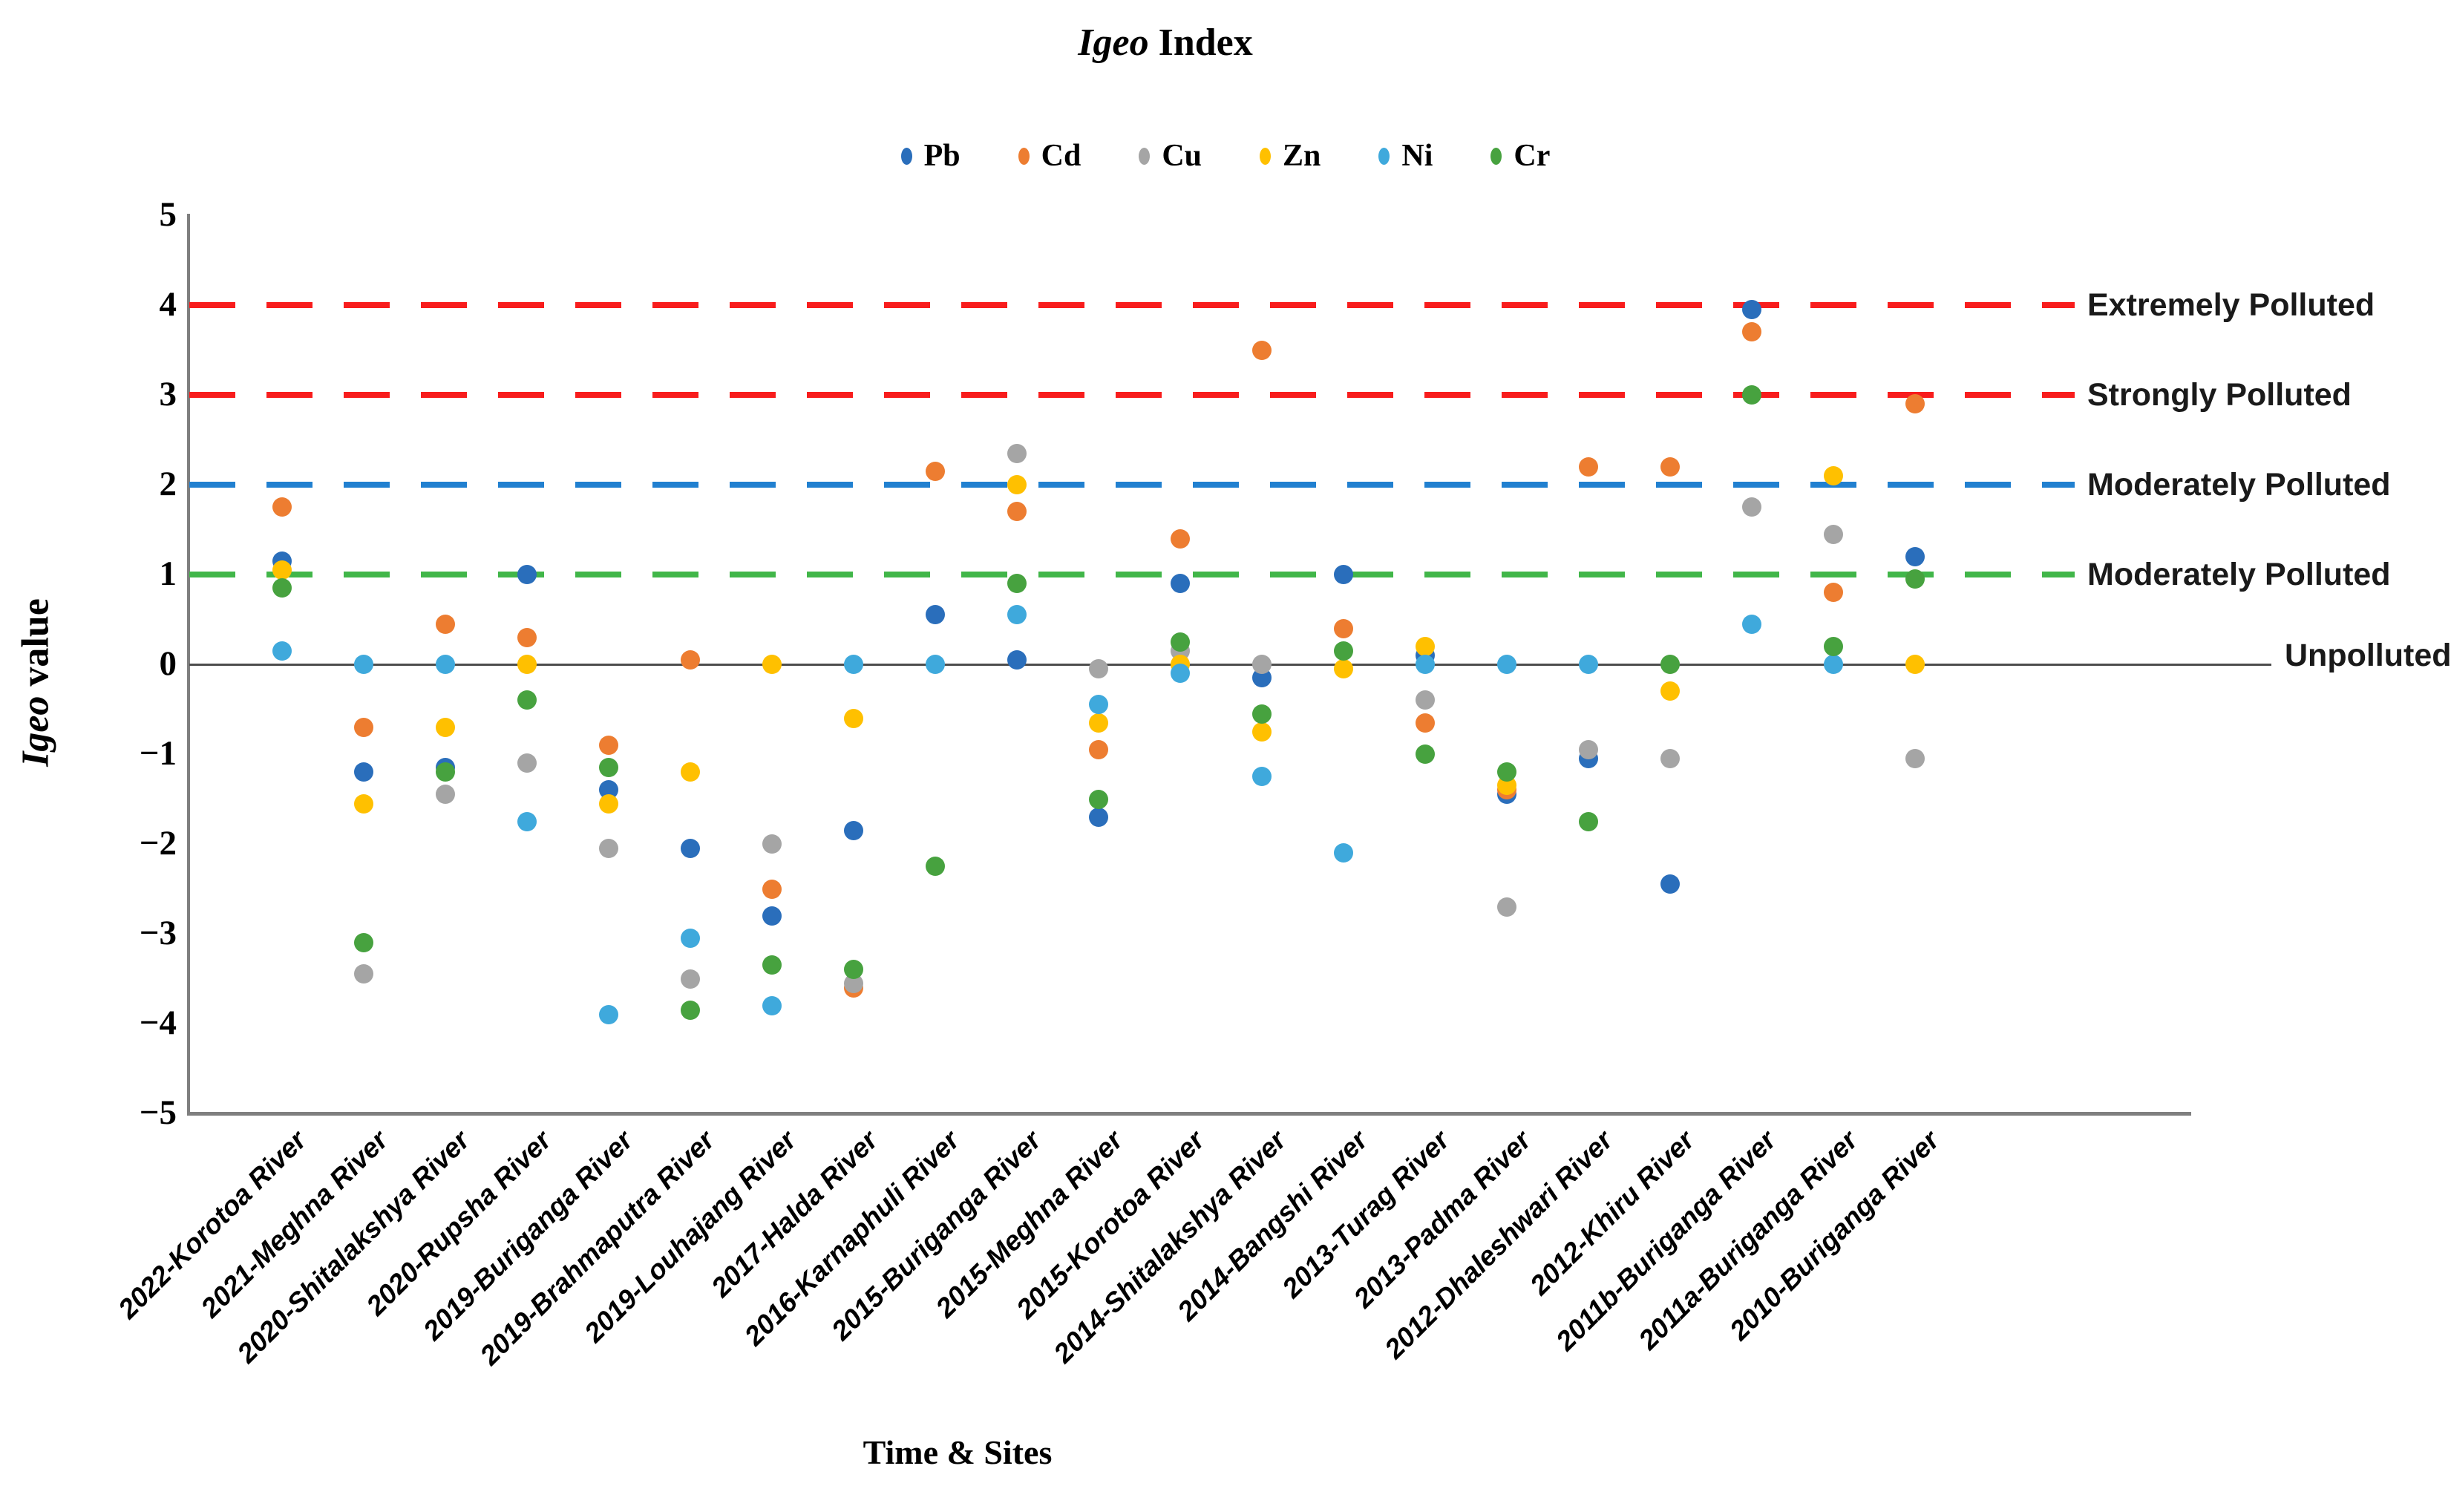 This screenshot has width=2451, height=1512. What do you see at coordinates (1496, 156) in the screenshot?
I see `legend-marker-Cr` at bounding box center [1496, 156].